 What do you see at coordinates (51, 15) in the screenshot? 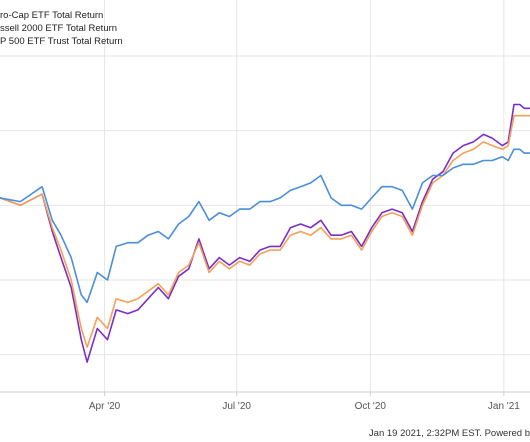
I see `legend-entry-0: ro-Cap ETF Total Return` at bounding box center [51, 15].